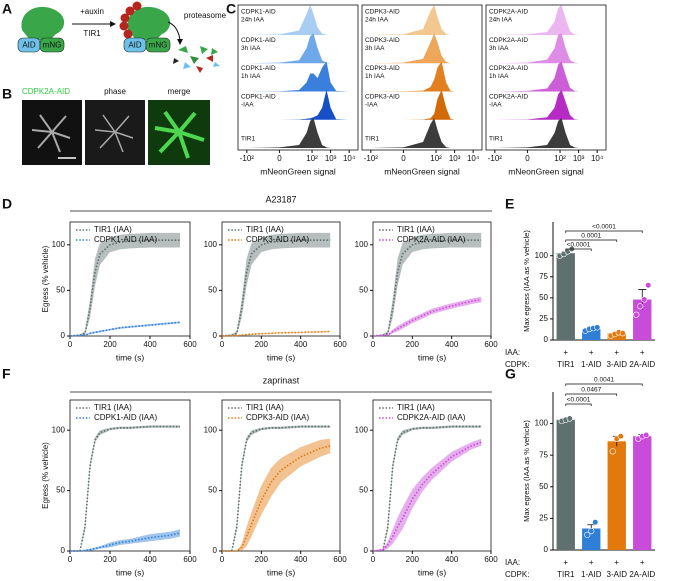 The width and height of the screenshot is (688, 581). Describe the element at coordinates (130, 20) in the screenshot. I see `ubiquitin-chain` at that location.